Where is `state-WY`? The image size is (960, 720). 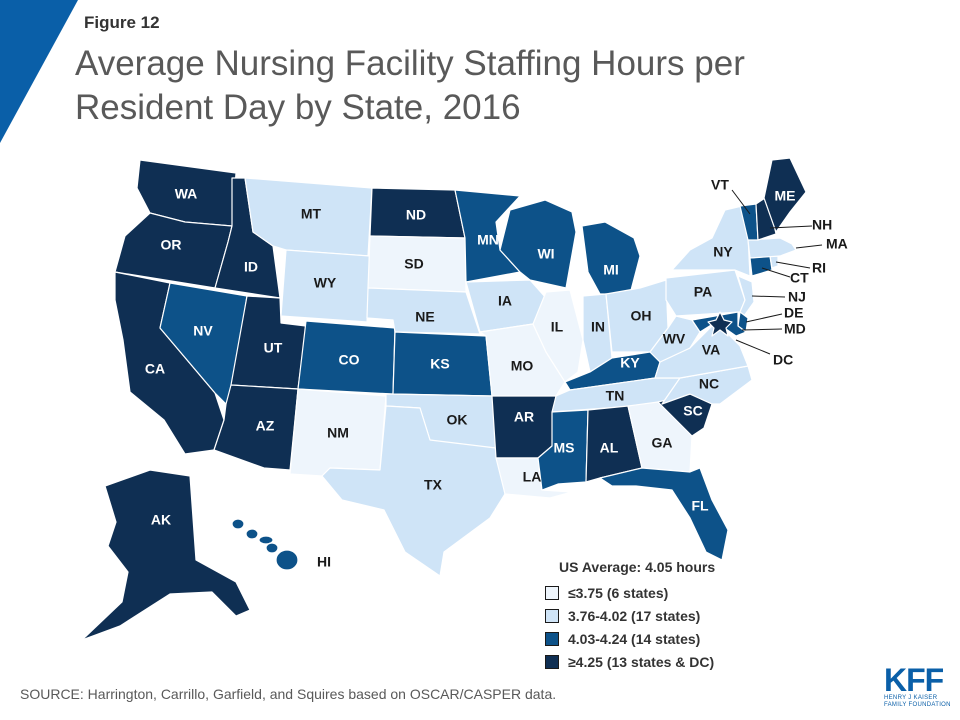 state-WY is located at coordinates (325, 286).